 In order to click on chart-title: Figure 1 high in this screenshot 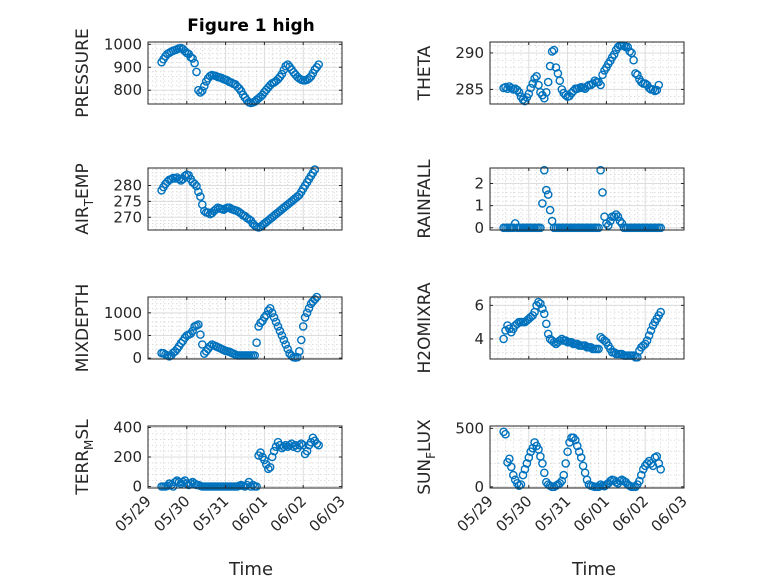, I will do `click(251, 26)`.